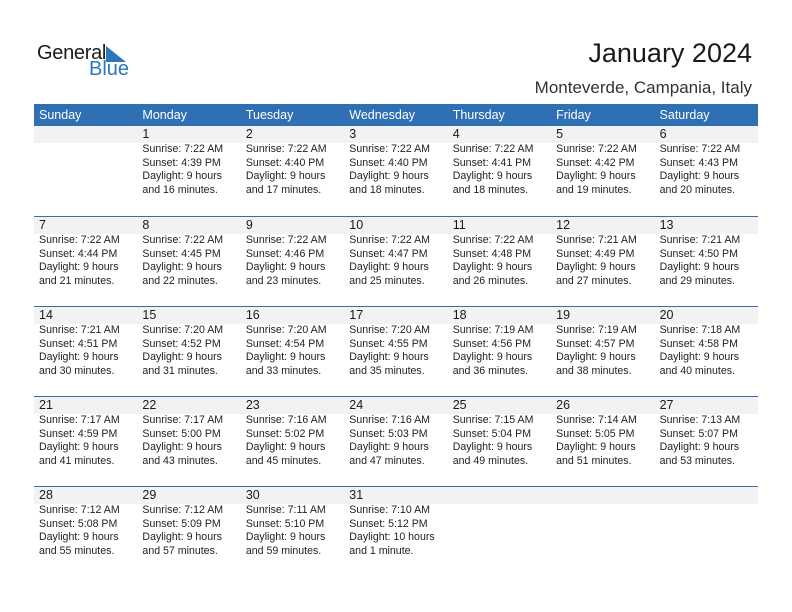 The image size is (792, 612). I want to click on day-number: 26, so click(563, 405).